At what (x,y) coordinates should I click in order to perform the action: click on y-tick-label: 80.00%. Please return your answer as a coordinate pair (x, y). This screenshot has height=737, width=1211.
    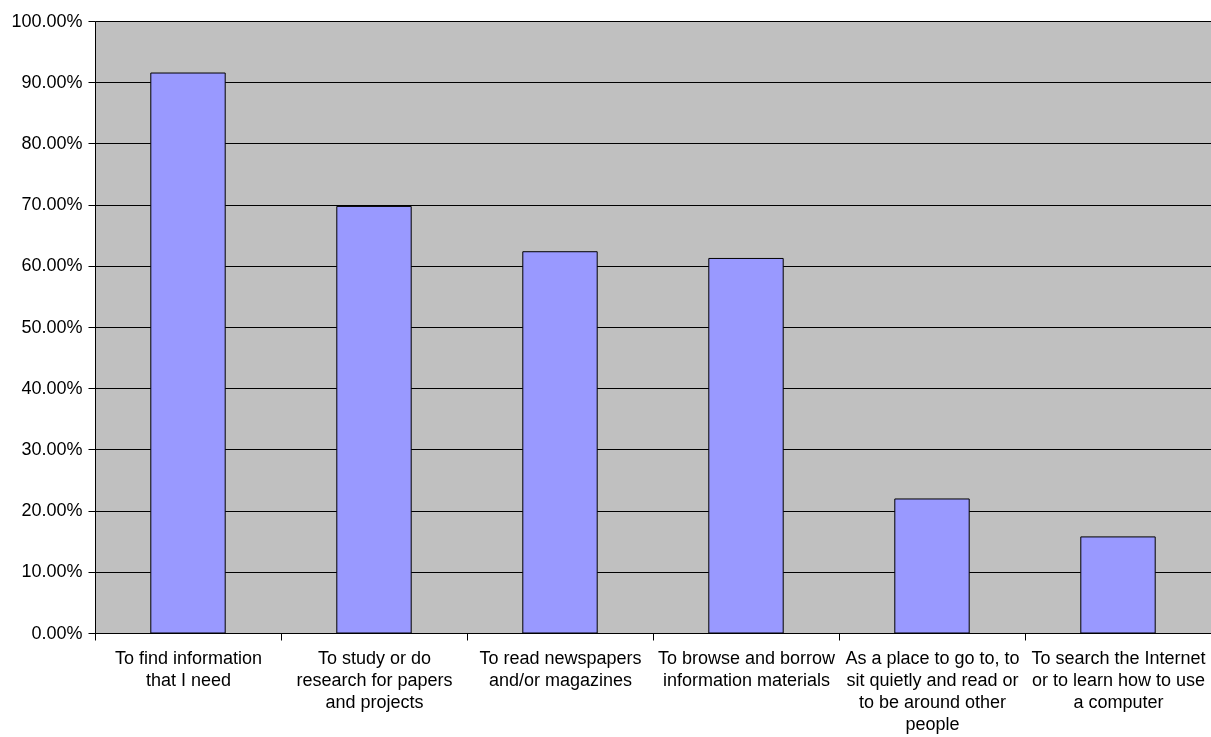
    Looking at the image, I should click on (52, 142).